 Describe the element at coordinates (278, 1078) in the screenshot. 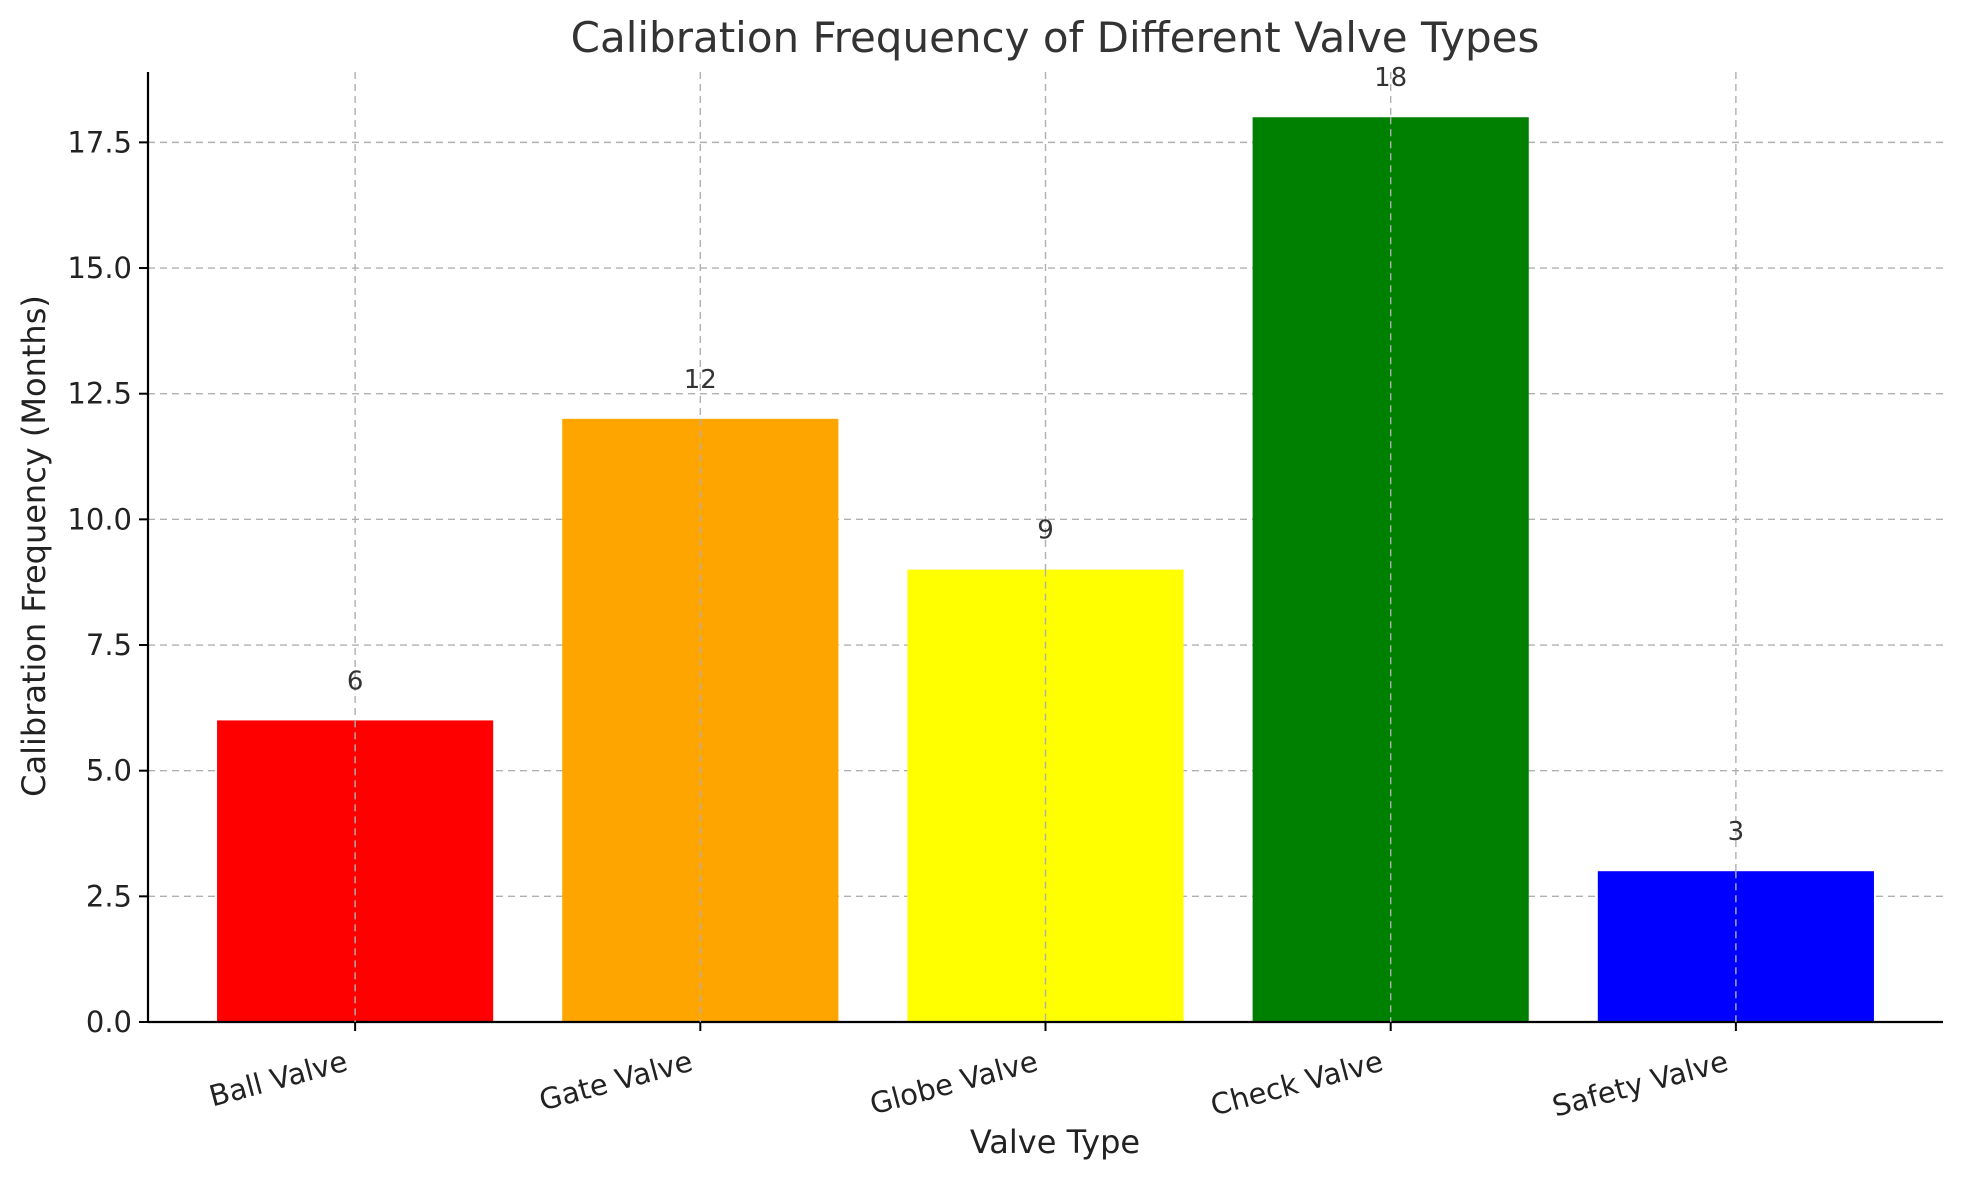

I see `x-tick-label: Ball Valve` at that location.